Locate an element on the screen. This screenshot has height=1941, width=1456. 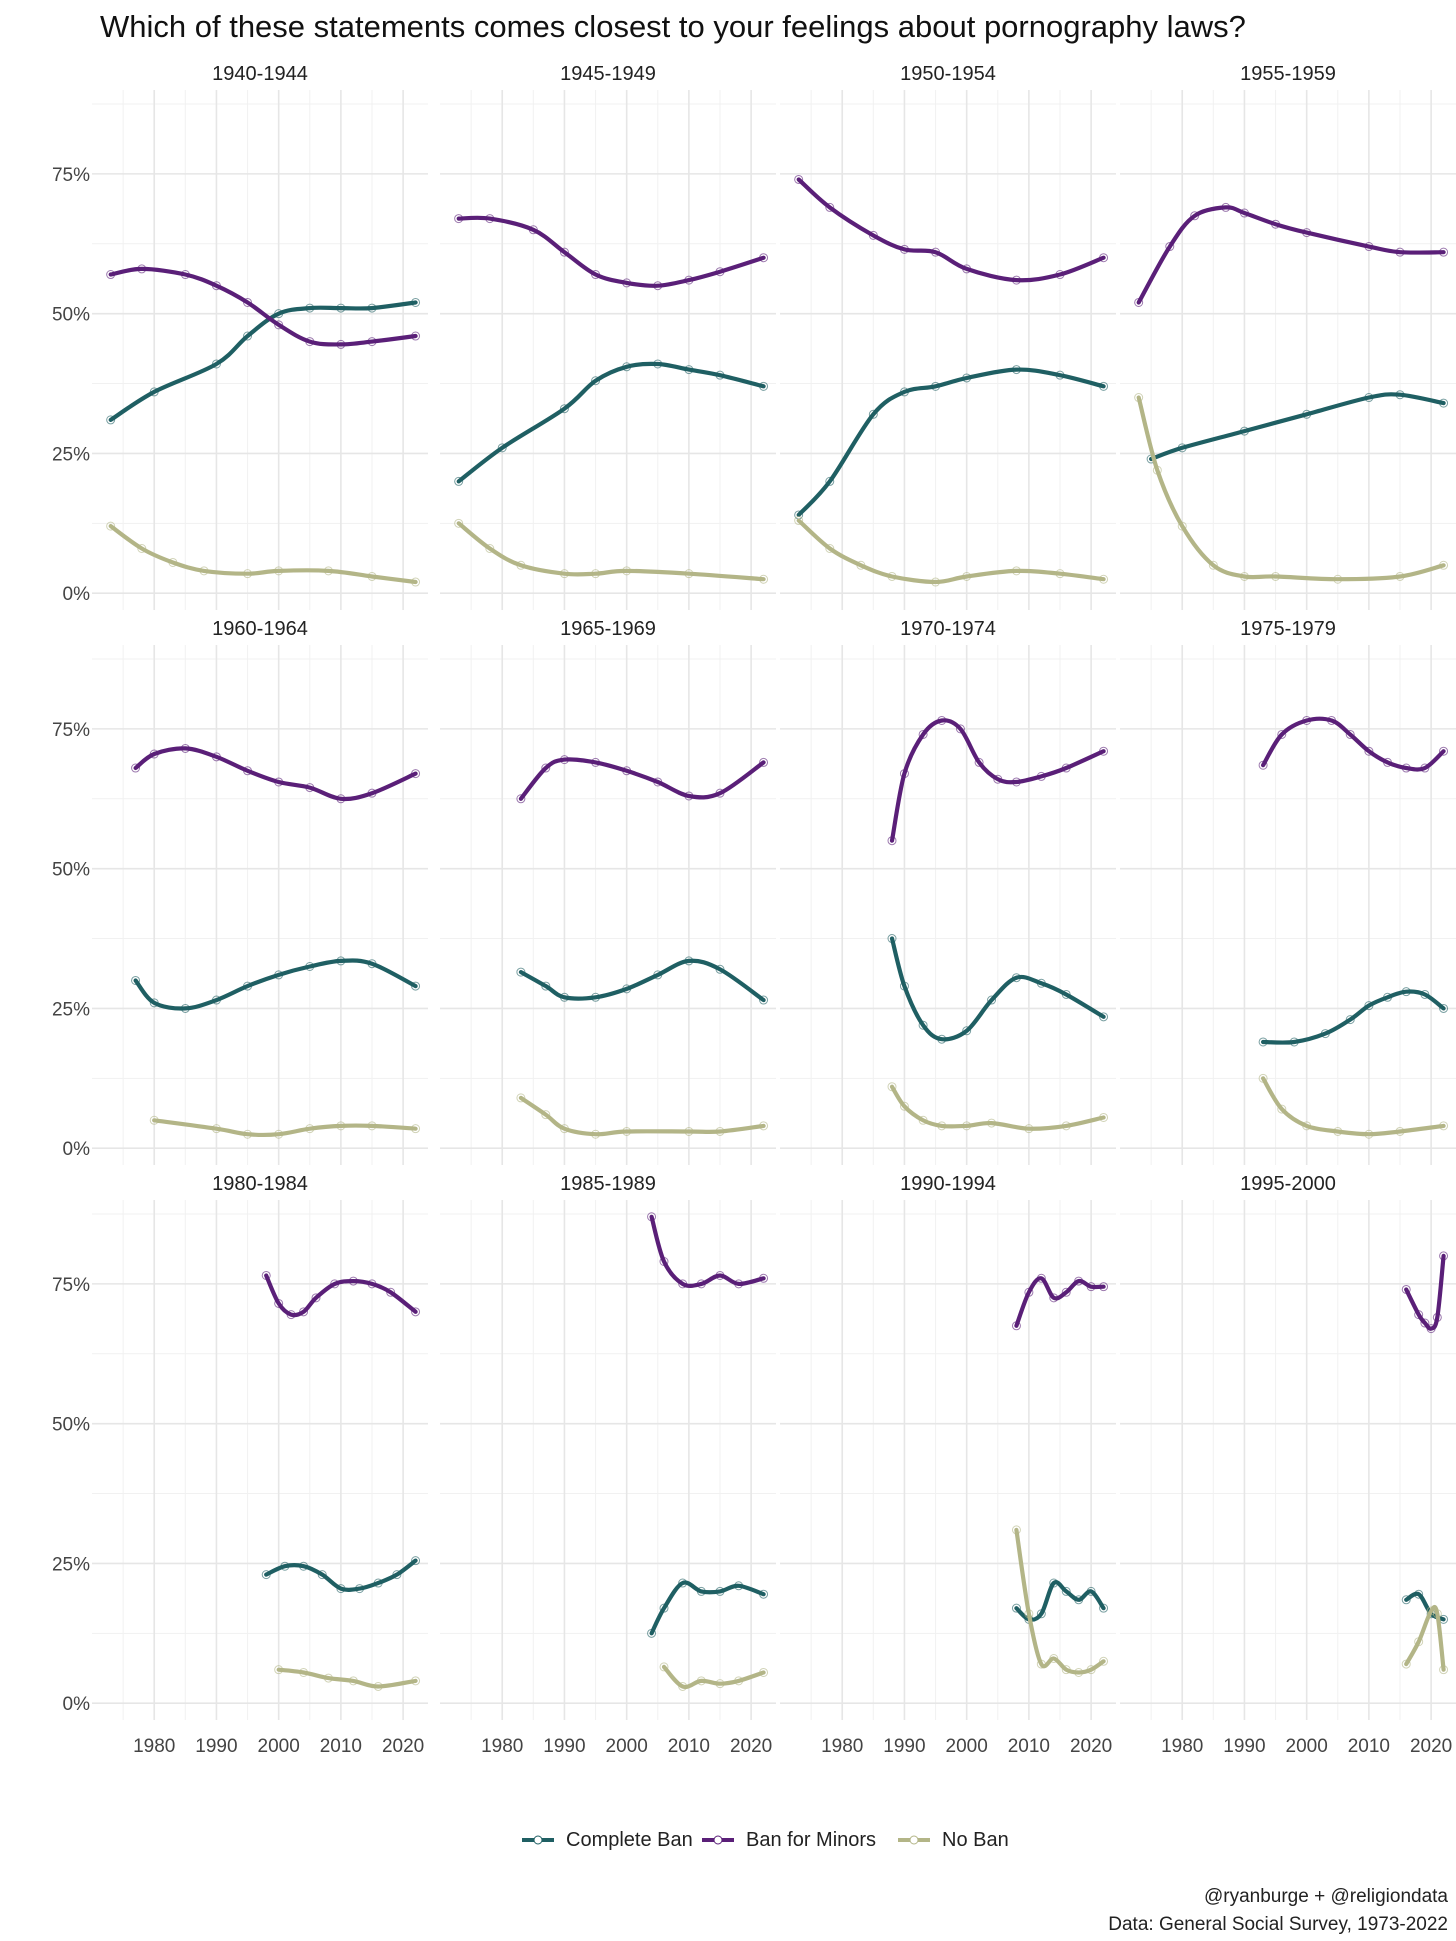
panel-1955-1959: 1955-1959 is located at coordinates (1288, 336).